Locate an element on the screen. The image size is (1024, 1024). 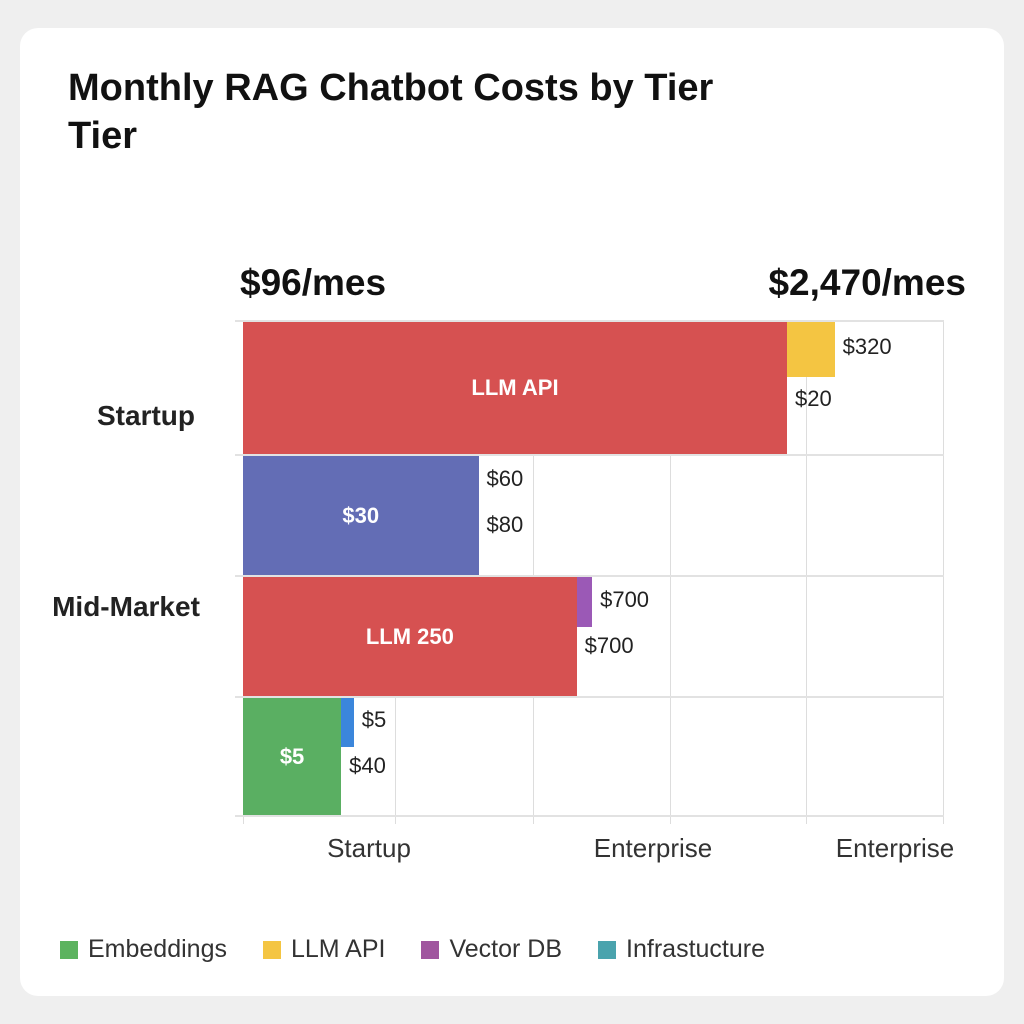
value-label-top: $700 is located at coordinates (625, 599).